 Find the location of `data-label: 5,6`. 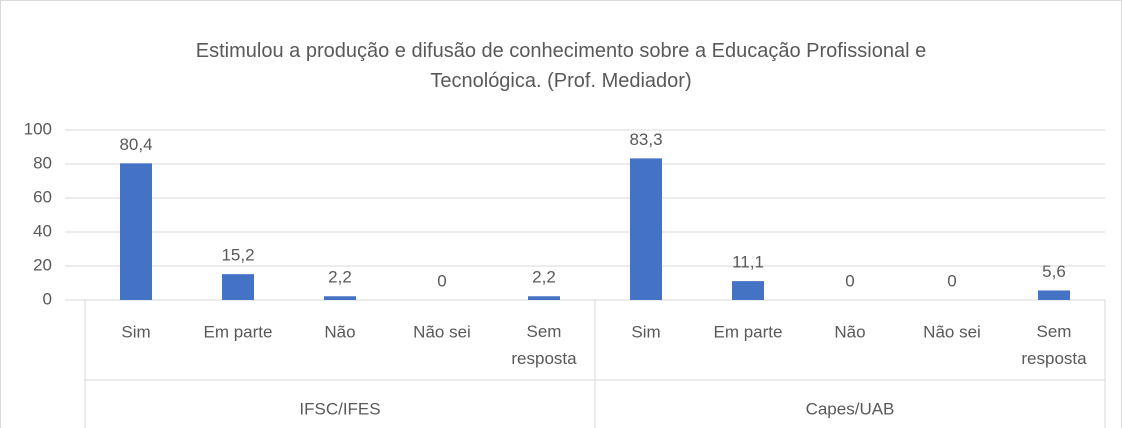

data-label: 5,6 is located at coordinates (1054, 271).